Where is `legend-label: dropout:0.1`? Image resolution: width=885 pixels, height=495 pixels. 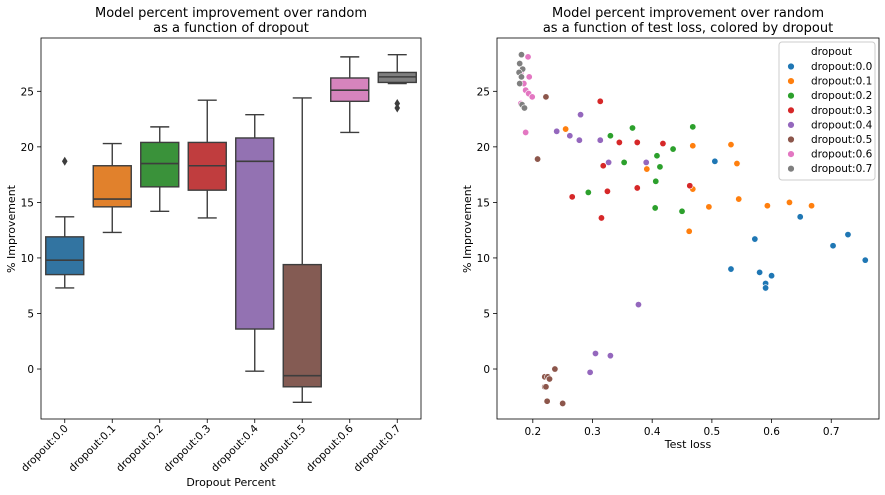
legend-label: dropout:0.1 is located at coordinates (841, 82).